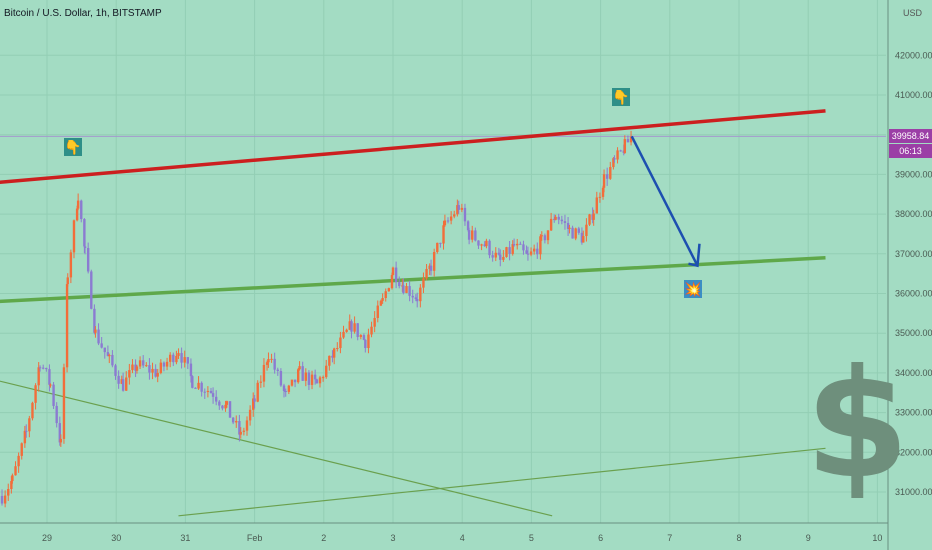 The width and height of the screenshot is (932, 550). What do you see at coordinates (600, 538) in the screenshot?
I see `time-tick-label: 6` at bounding box center [600, 538].